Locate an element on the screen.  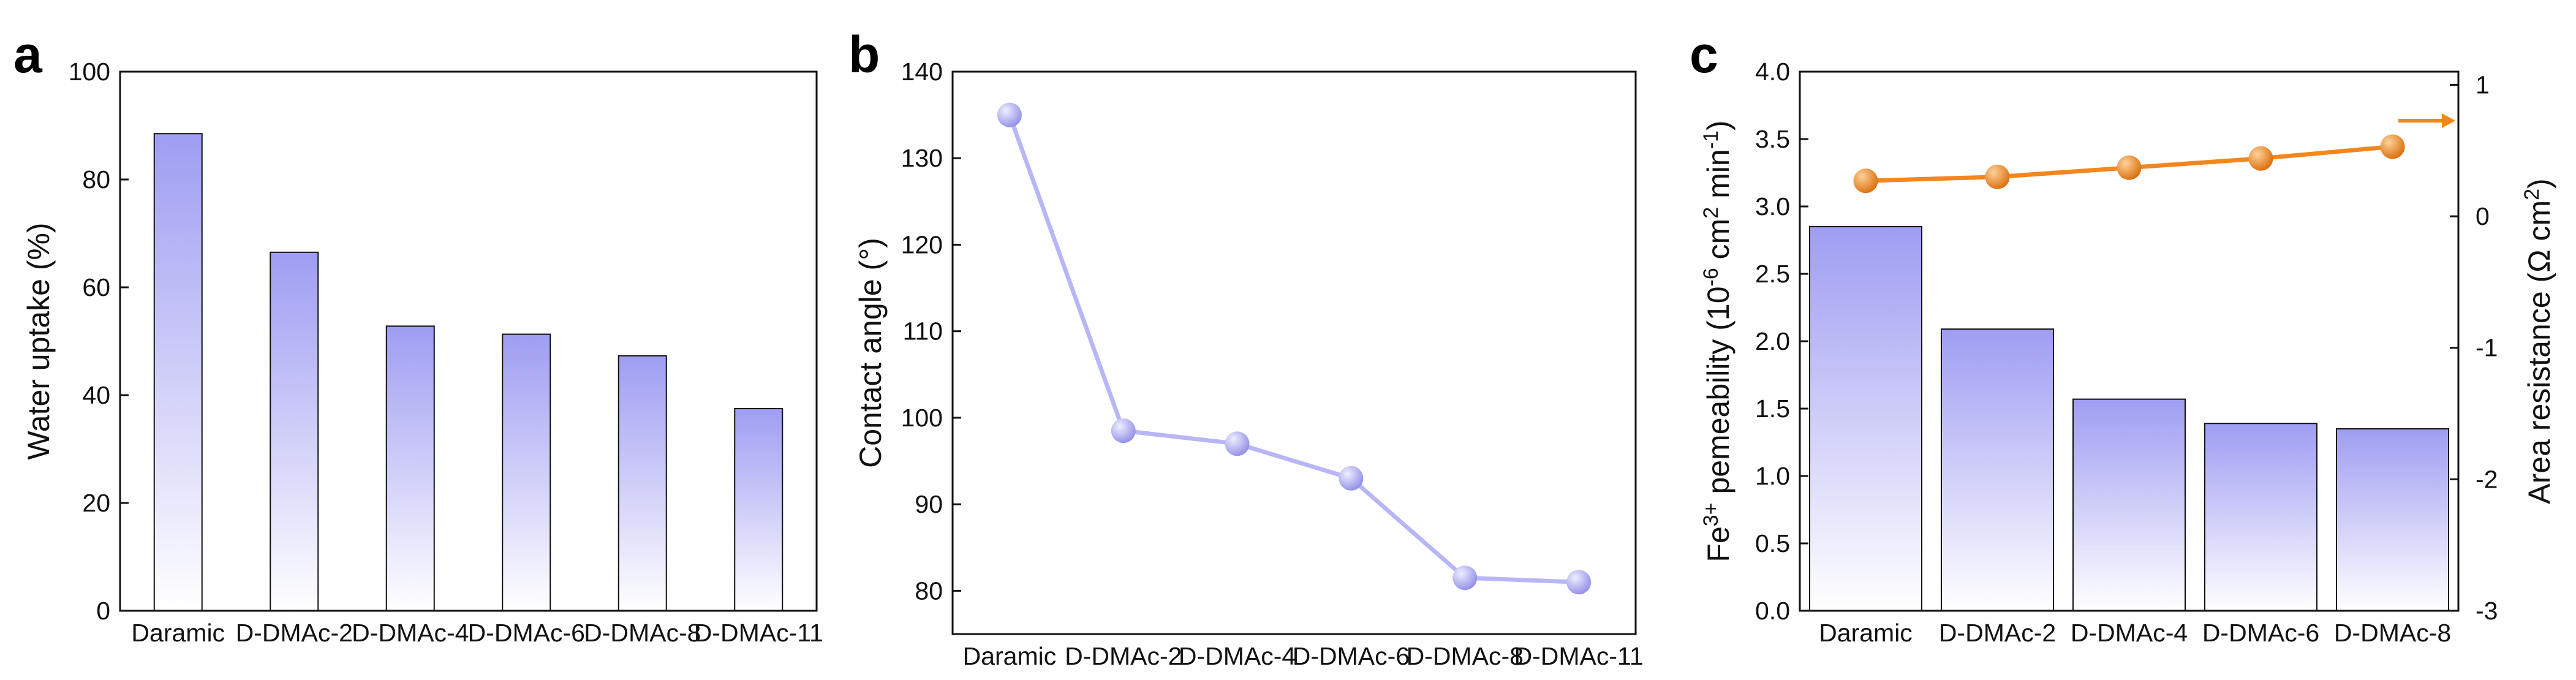
y-tick-label: -2 is located at coordinates (2487, 479).